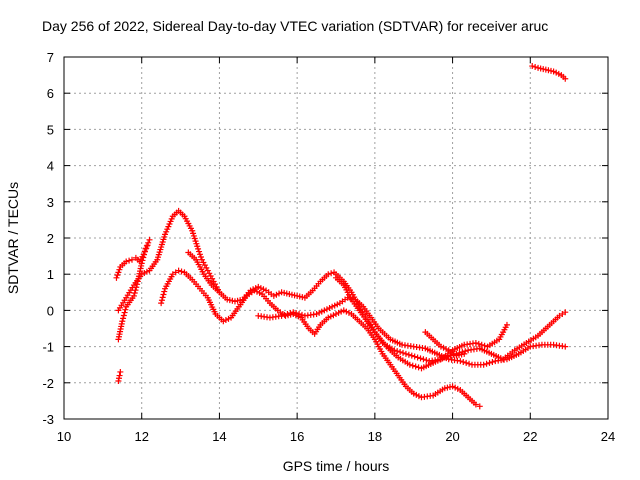  What do you see at coordinates (50, 238) in the screenshot?
I see `y-tick-label: 2` at bounding box center [50, 238].